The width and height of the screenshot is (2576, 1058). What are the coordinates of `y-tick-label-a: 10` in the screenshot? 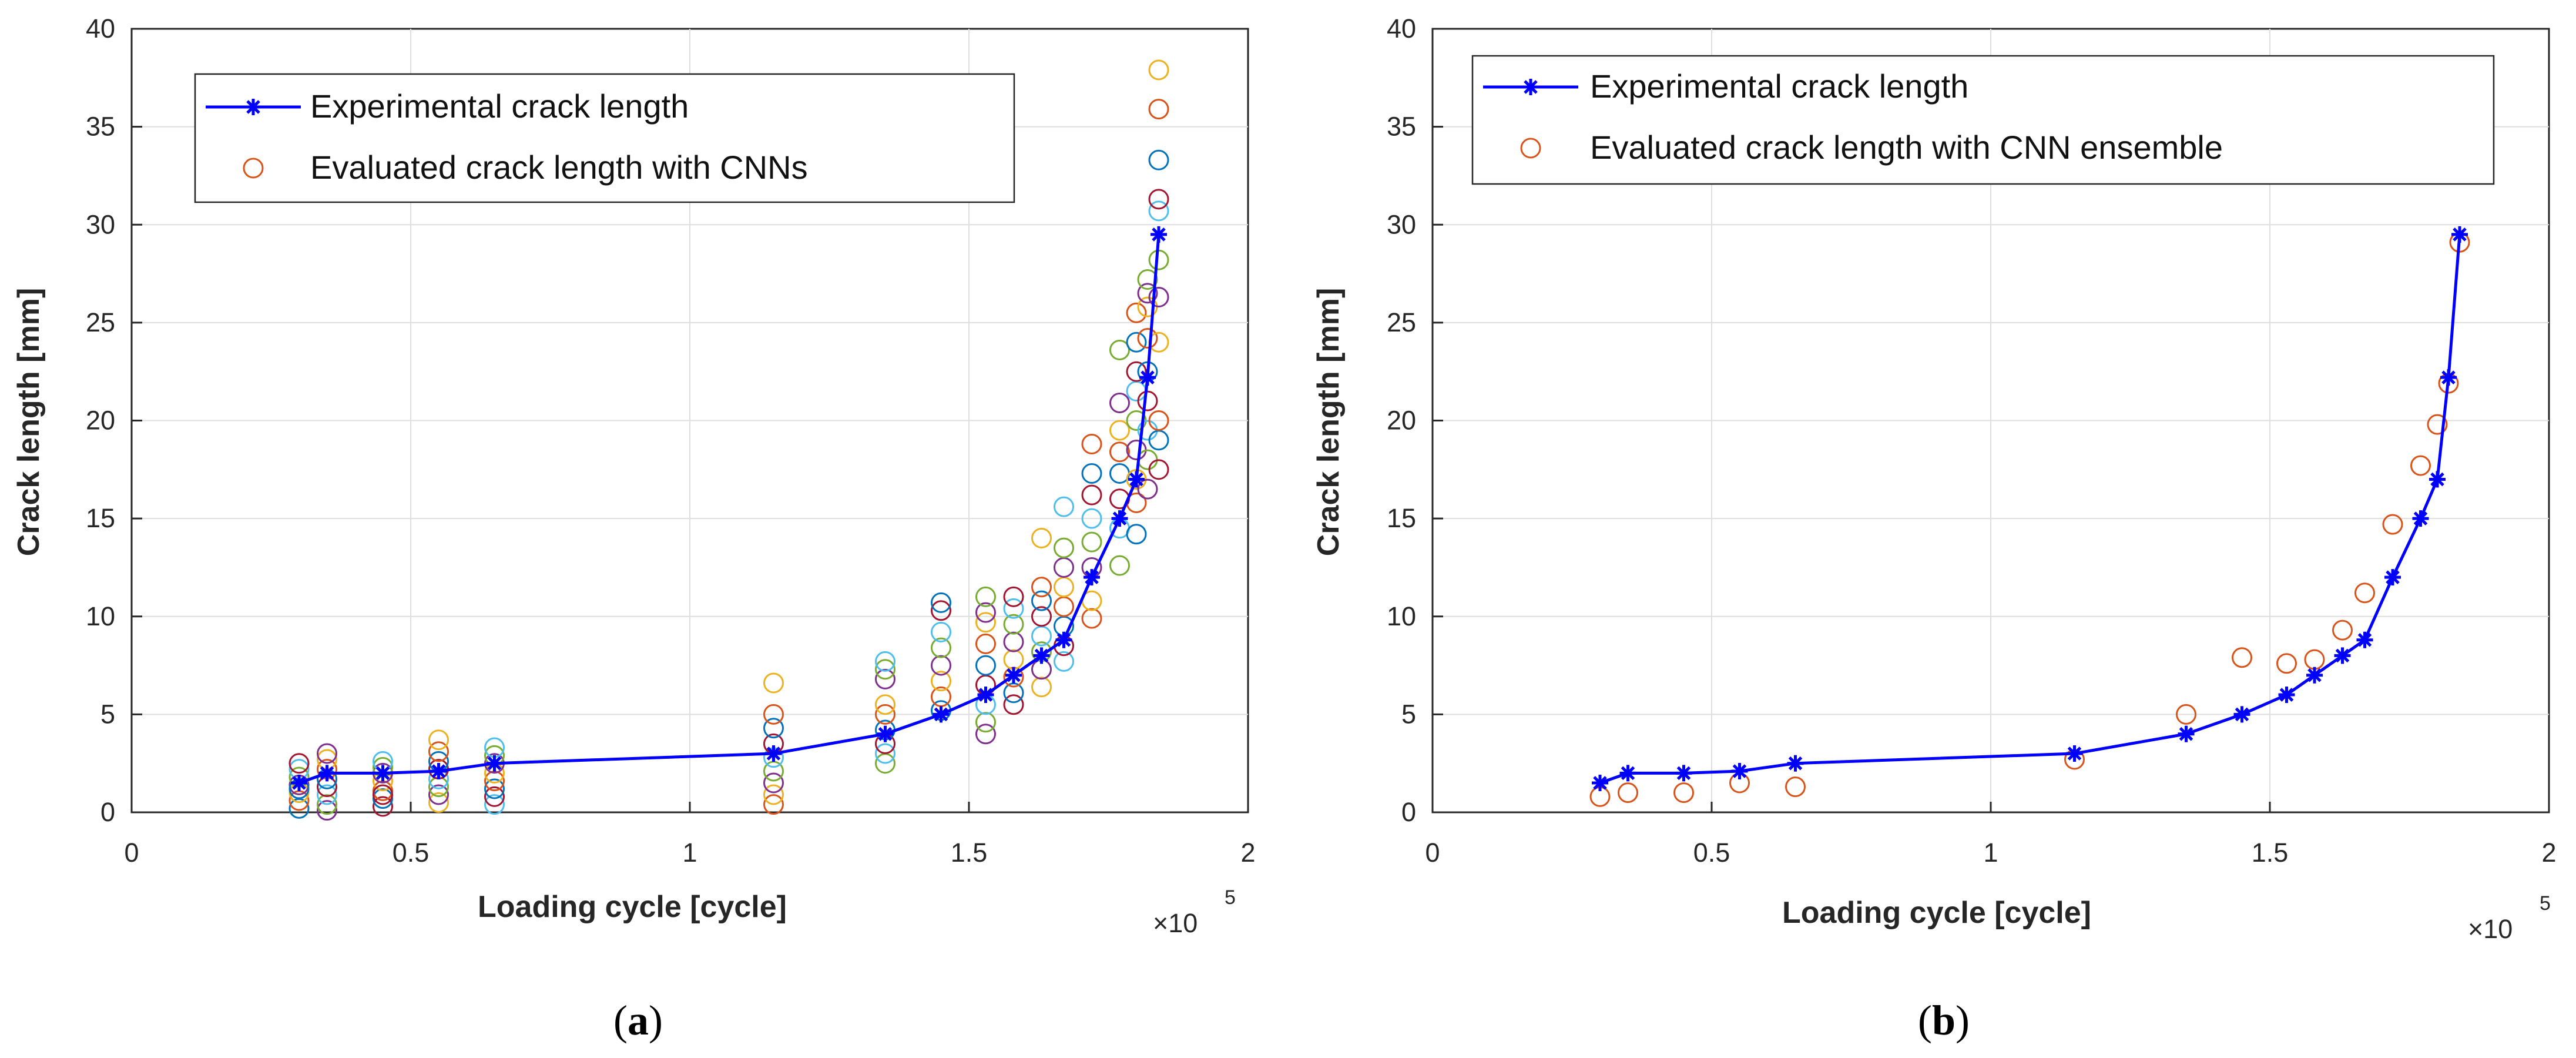 It's located at (100, 616).